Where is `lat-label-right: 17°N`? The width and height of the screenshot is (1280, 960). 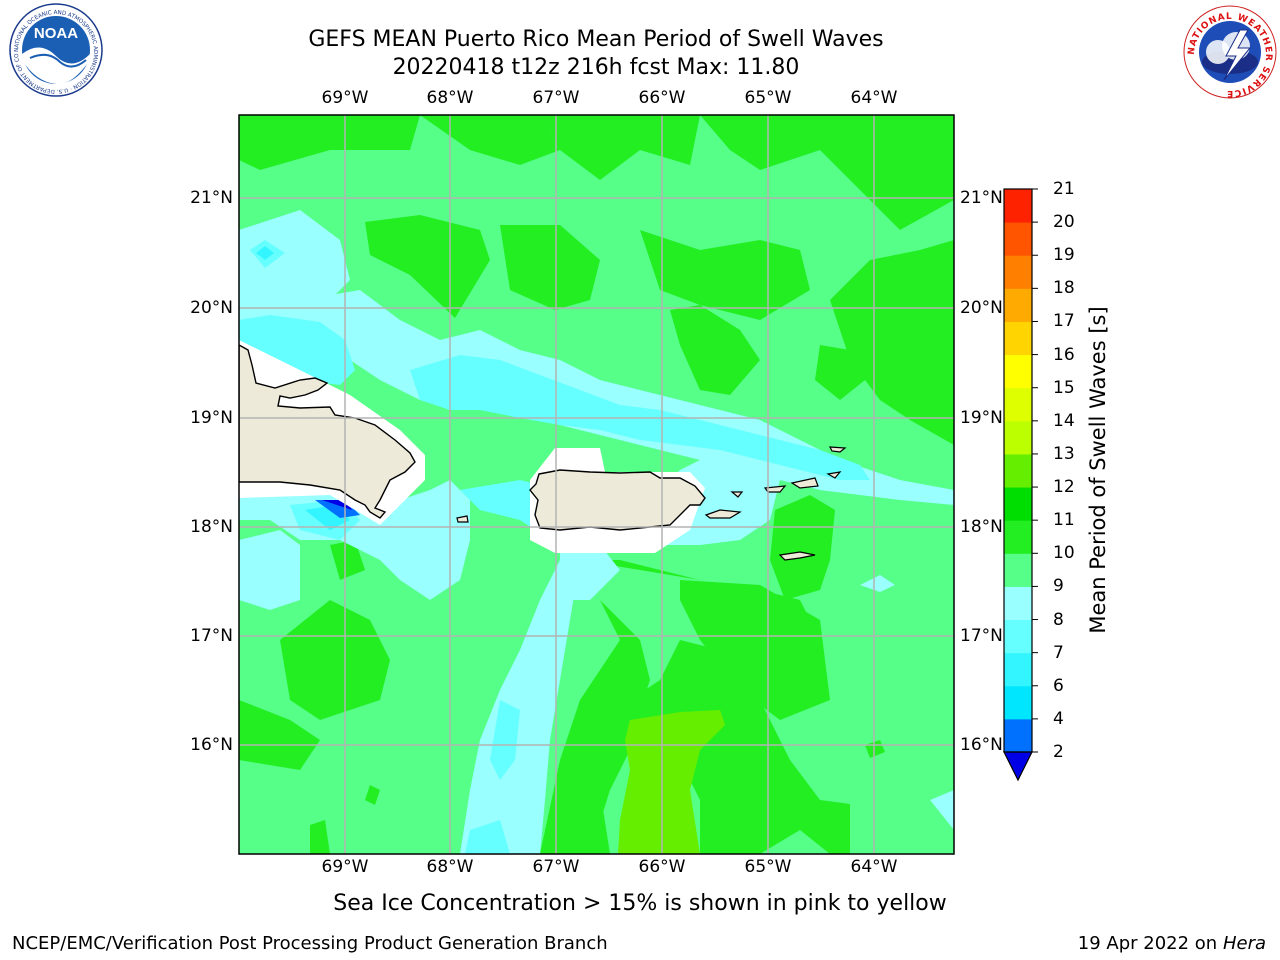 lat-label-right: 17°N is located at coordinates (981, 636).